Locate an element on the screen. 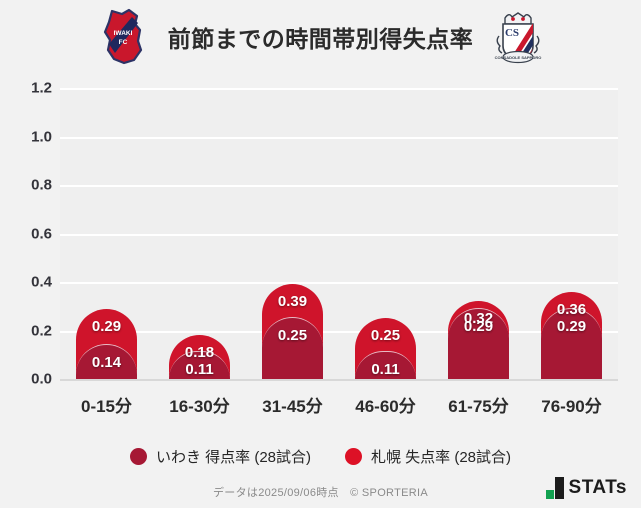 This screenshot has height=508, width=641. y-axis-tick-label: 0.2 is located at coordinates (41, 330).